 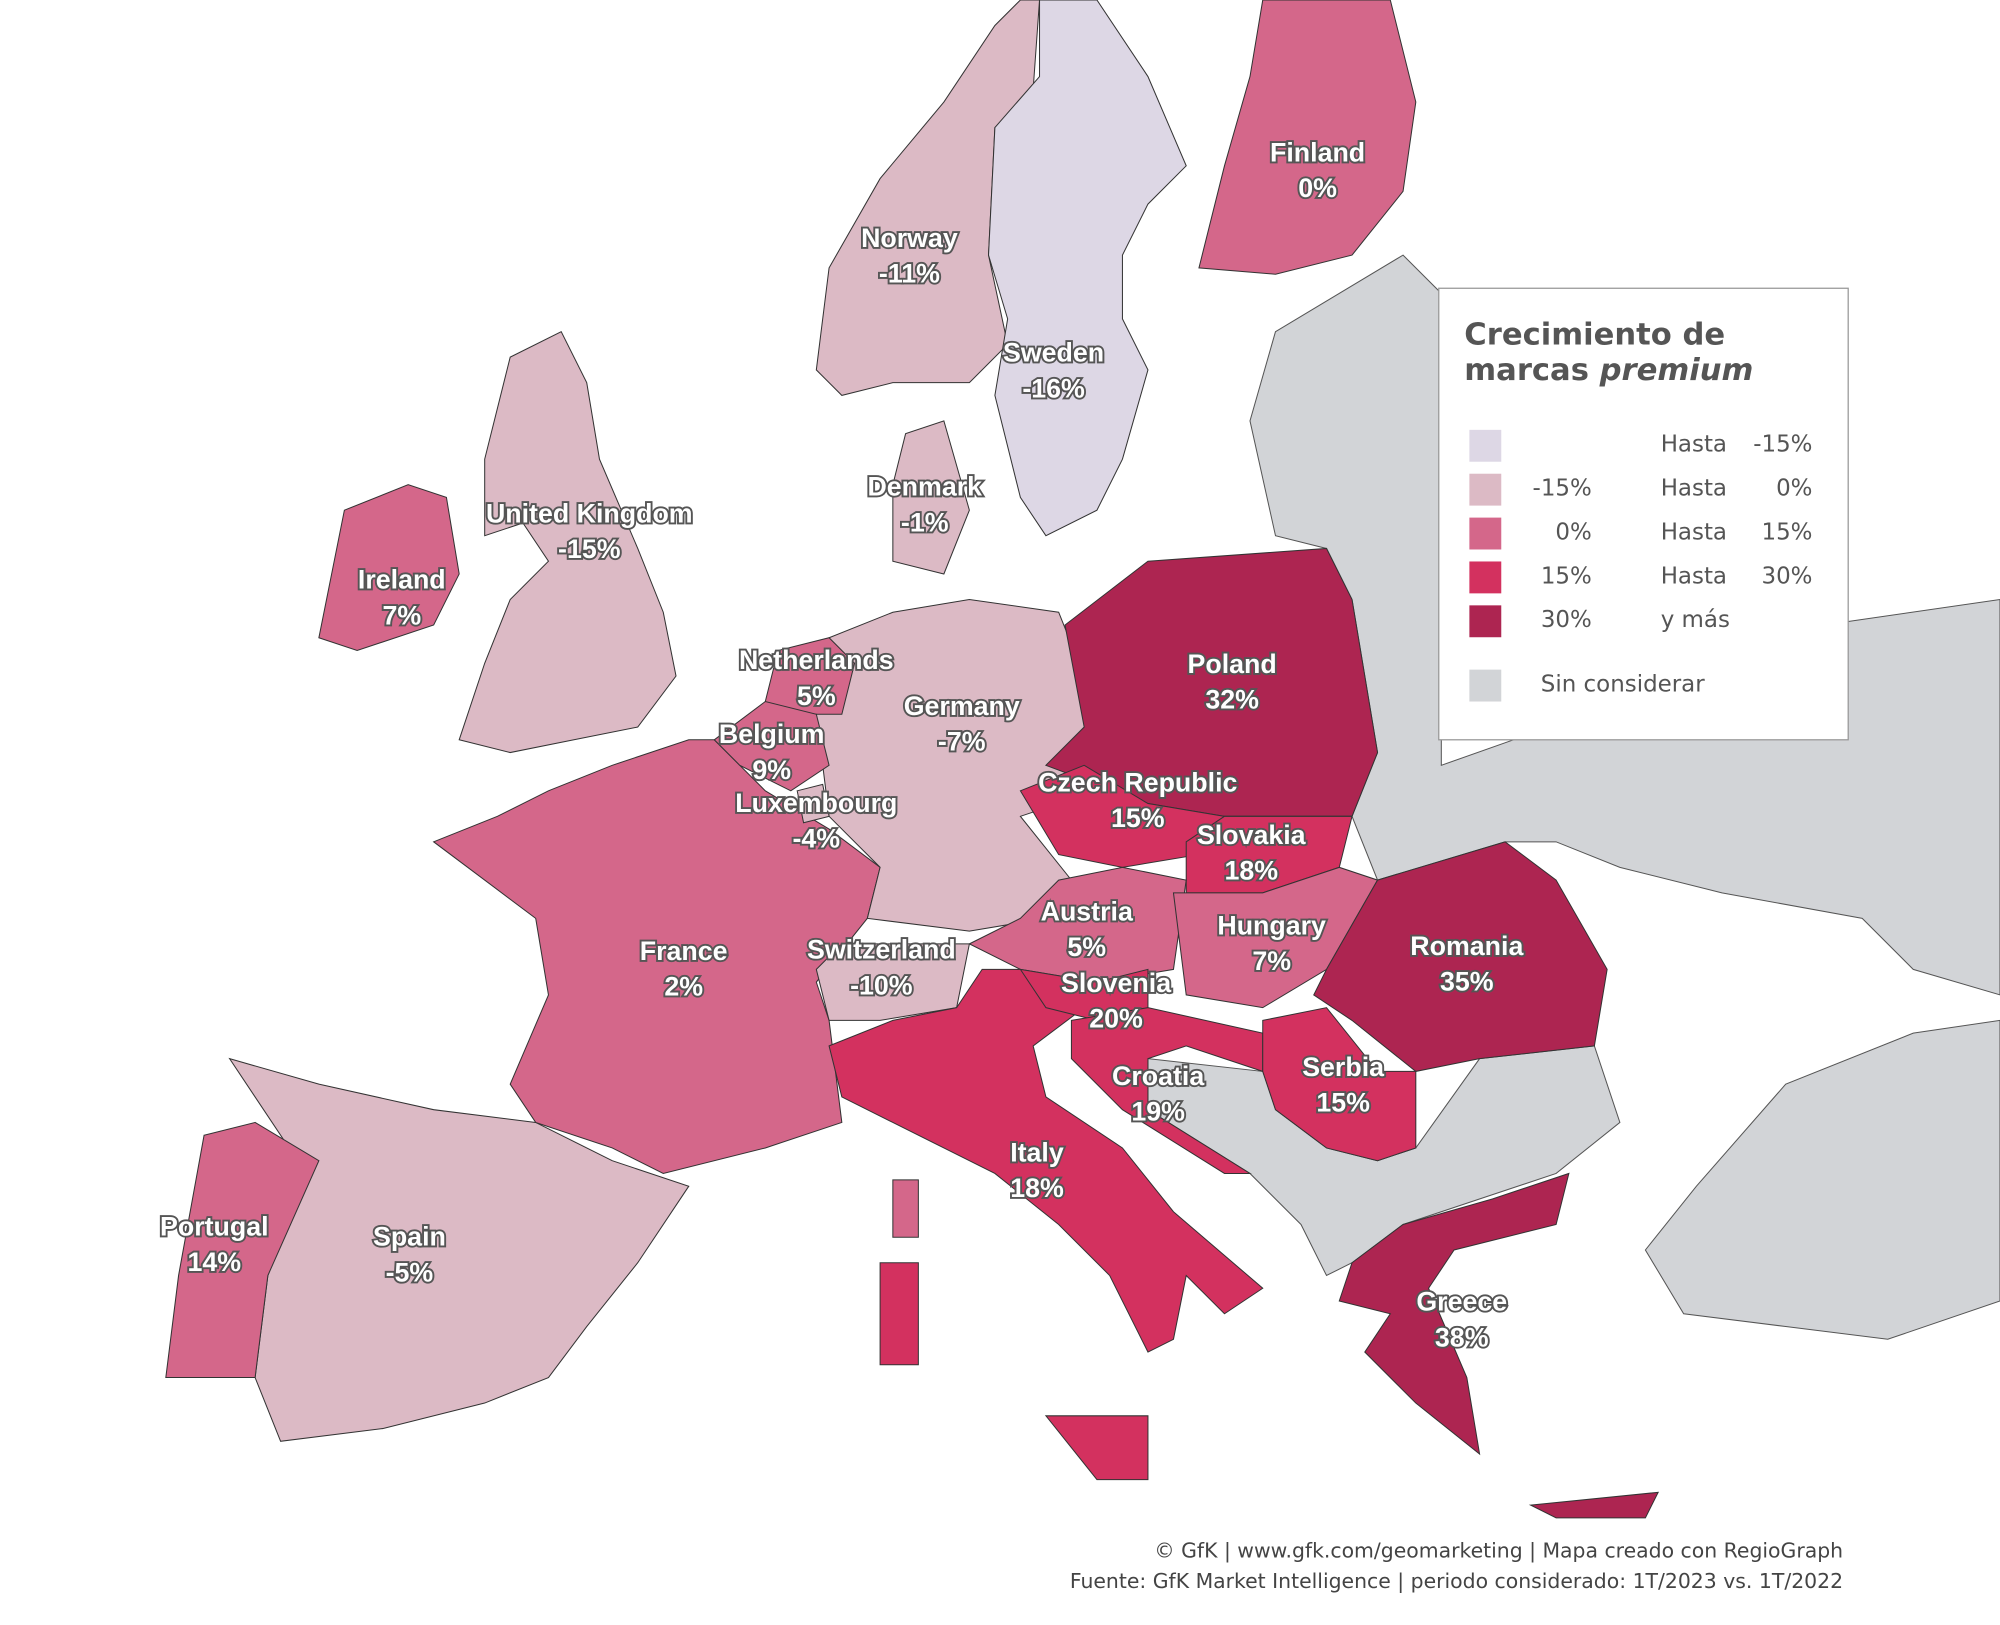 I want to click on region-name: United Kingdom, so click(x=589, y=513).